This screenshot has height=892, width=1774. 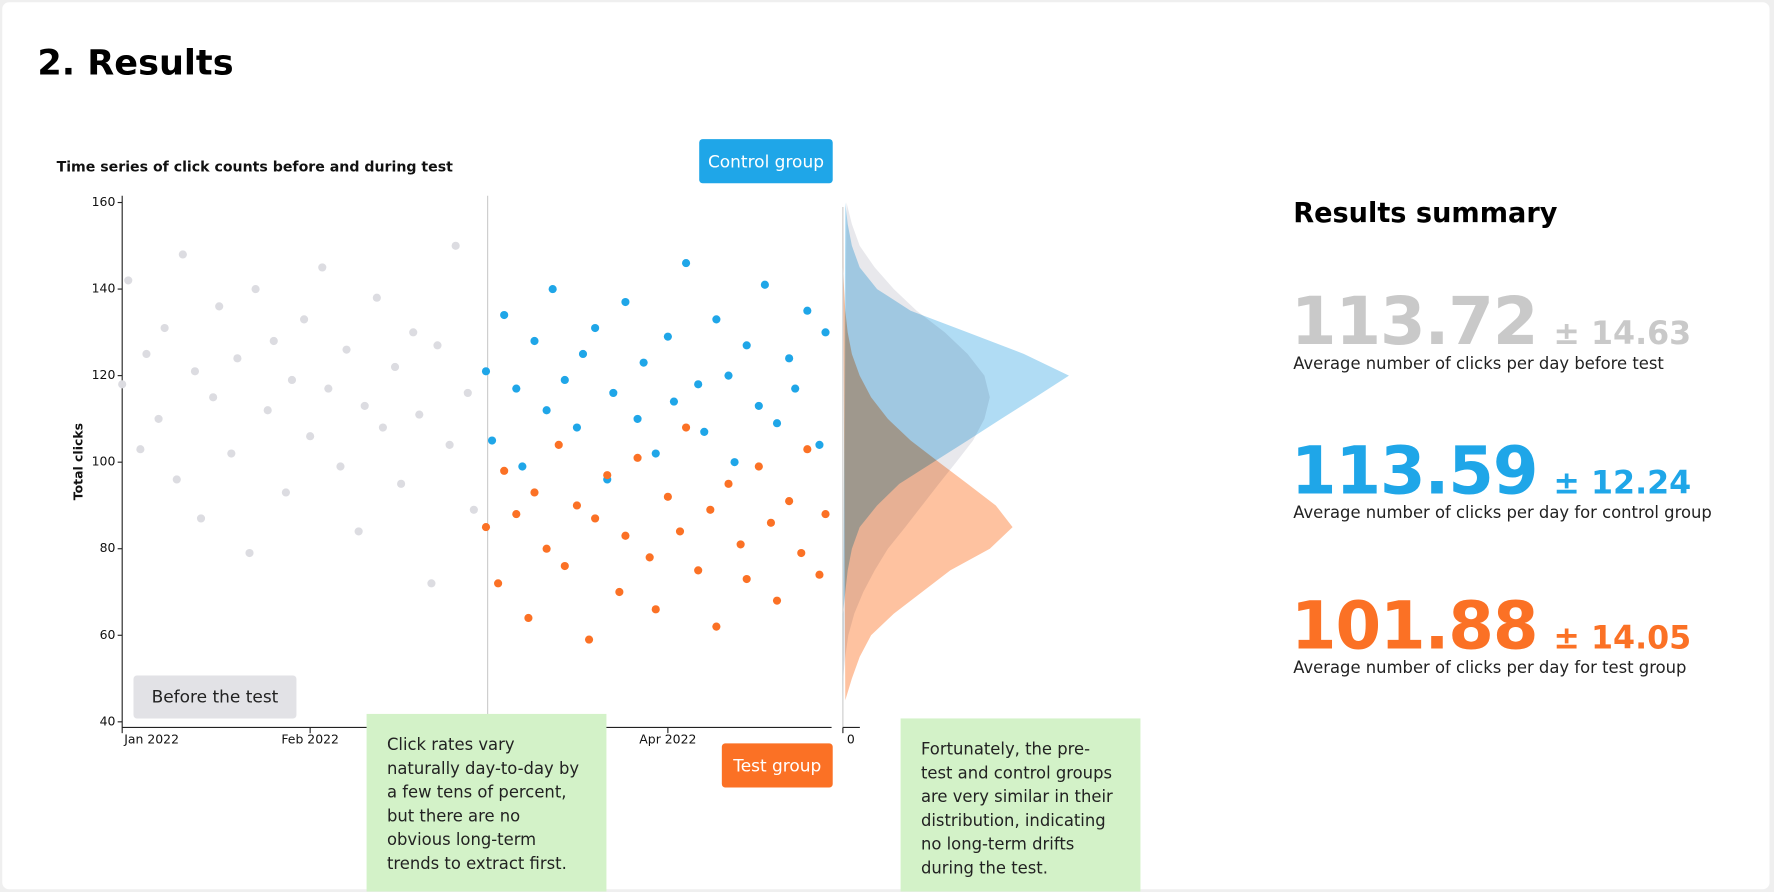 What do you see at coordinates (215, 697) in the screenshot?
I see `before-label: Before the test` at bounding box center [215, 697].